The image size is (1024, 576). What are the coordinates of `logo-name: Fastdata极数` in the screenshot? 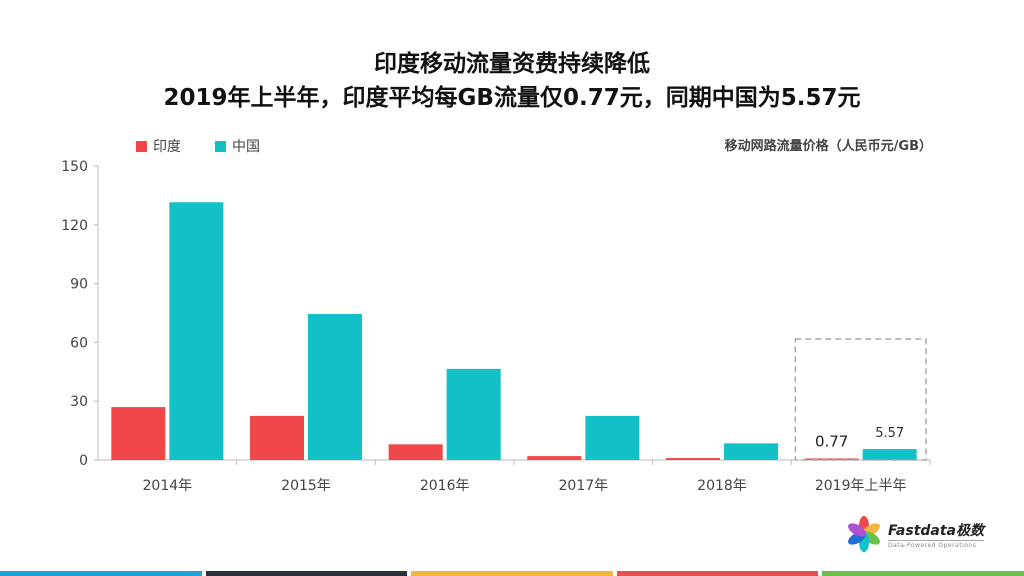 It's located at (935, 530).